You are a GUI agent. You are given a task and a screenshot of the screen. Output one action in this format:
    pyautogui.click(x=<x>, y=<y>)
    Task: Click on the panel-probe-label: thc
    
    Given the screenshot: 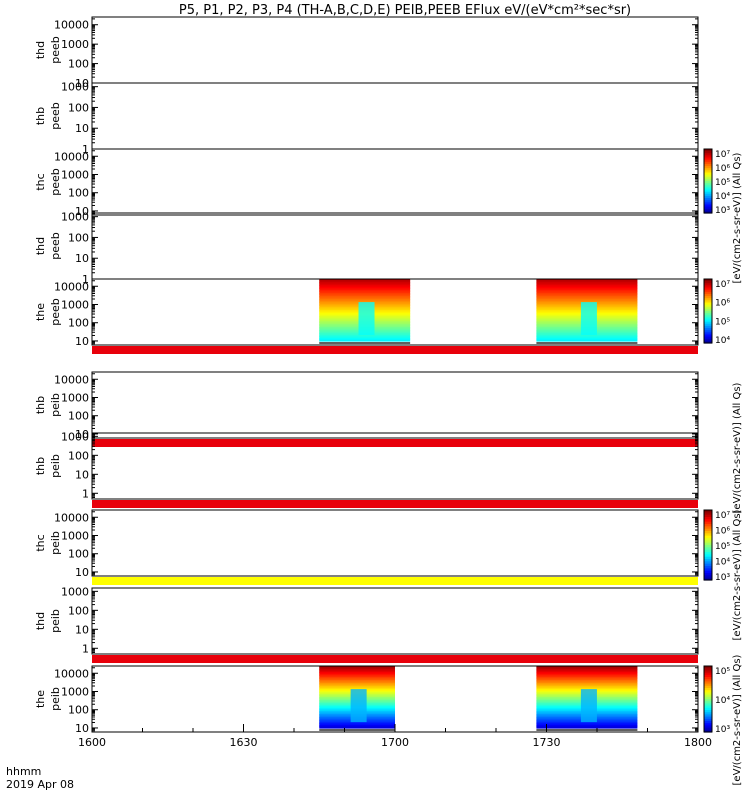 What is the action you would take?
    pyautogui.click(x=40, y=542)
    